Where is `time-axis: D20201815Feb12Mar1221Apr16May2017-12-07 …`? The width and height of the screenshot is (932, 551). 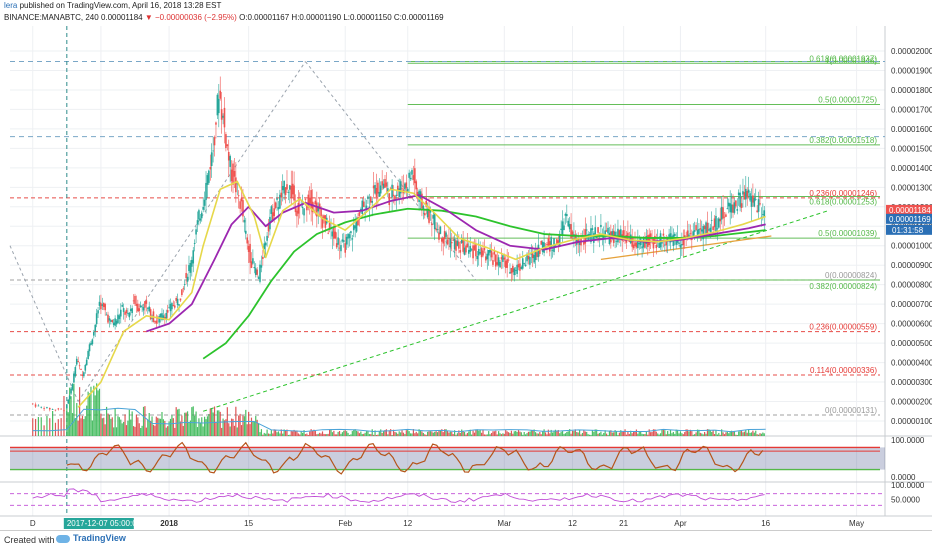 time-axis: D20201815Feb12Mar1221Apr16May2017-12-07 … is located at coordinates (447, 523).